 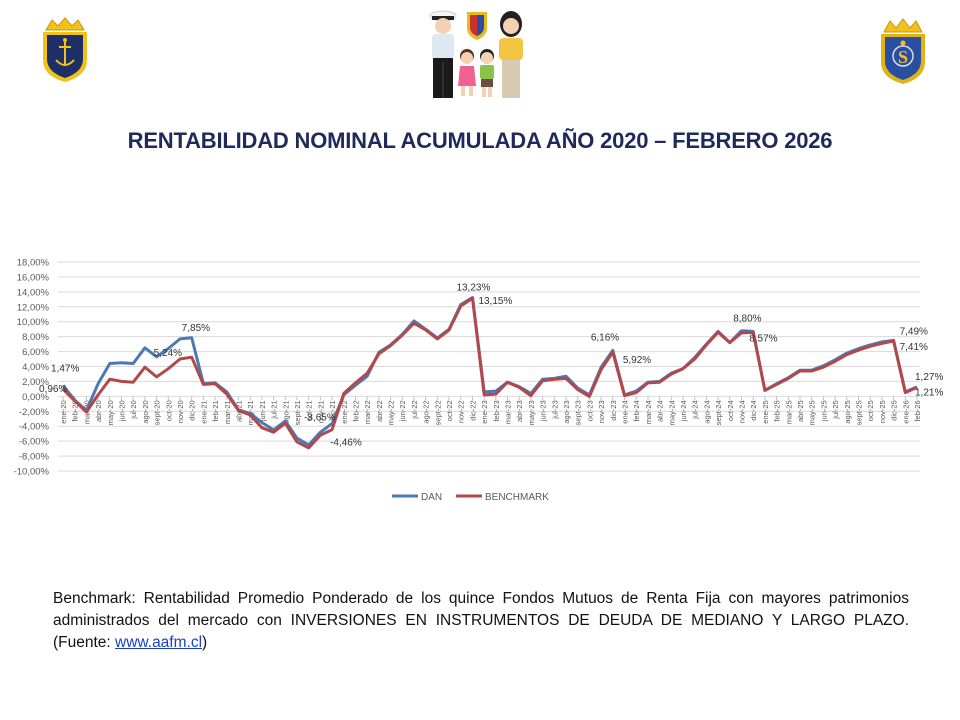 I want to click on x-tick-label: abr-22, so click(x=379, y=411).